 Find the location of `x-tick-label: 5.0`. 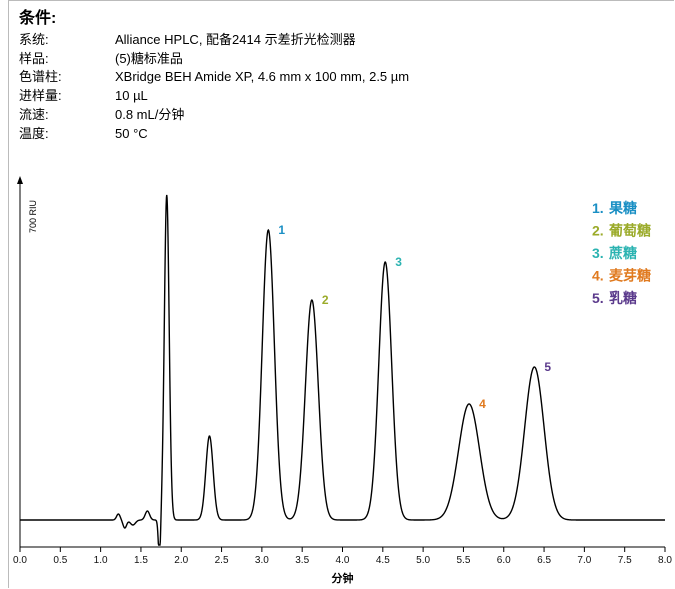

x-tick-label: 5.0 is located at coordinates (423, 560).